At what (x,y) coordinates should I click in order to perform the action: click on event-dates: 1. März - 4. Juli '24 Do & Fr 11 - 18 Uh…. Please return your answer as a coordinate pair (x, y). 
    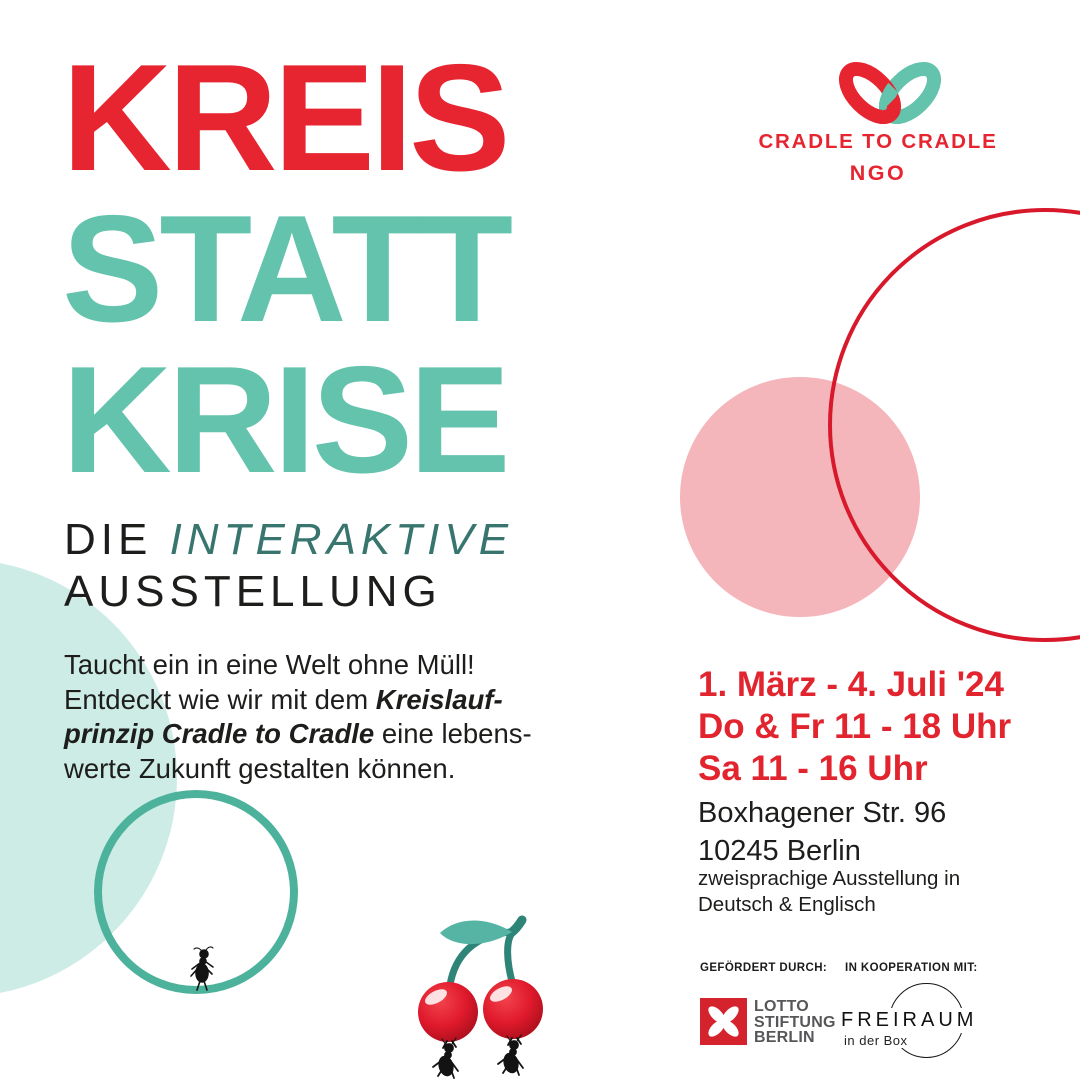
    Looking at the image, I should click on (854, 727).